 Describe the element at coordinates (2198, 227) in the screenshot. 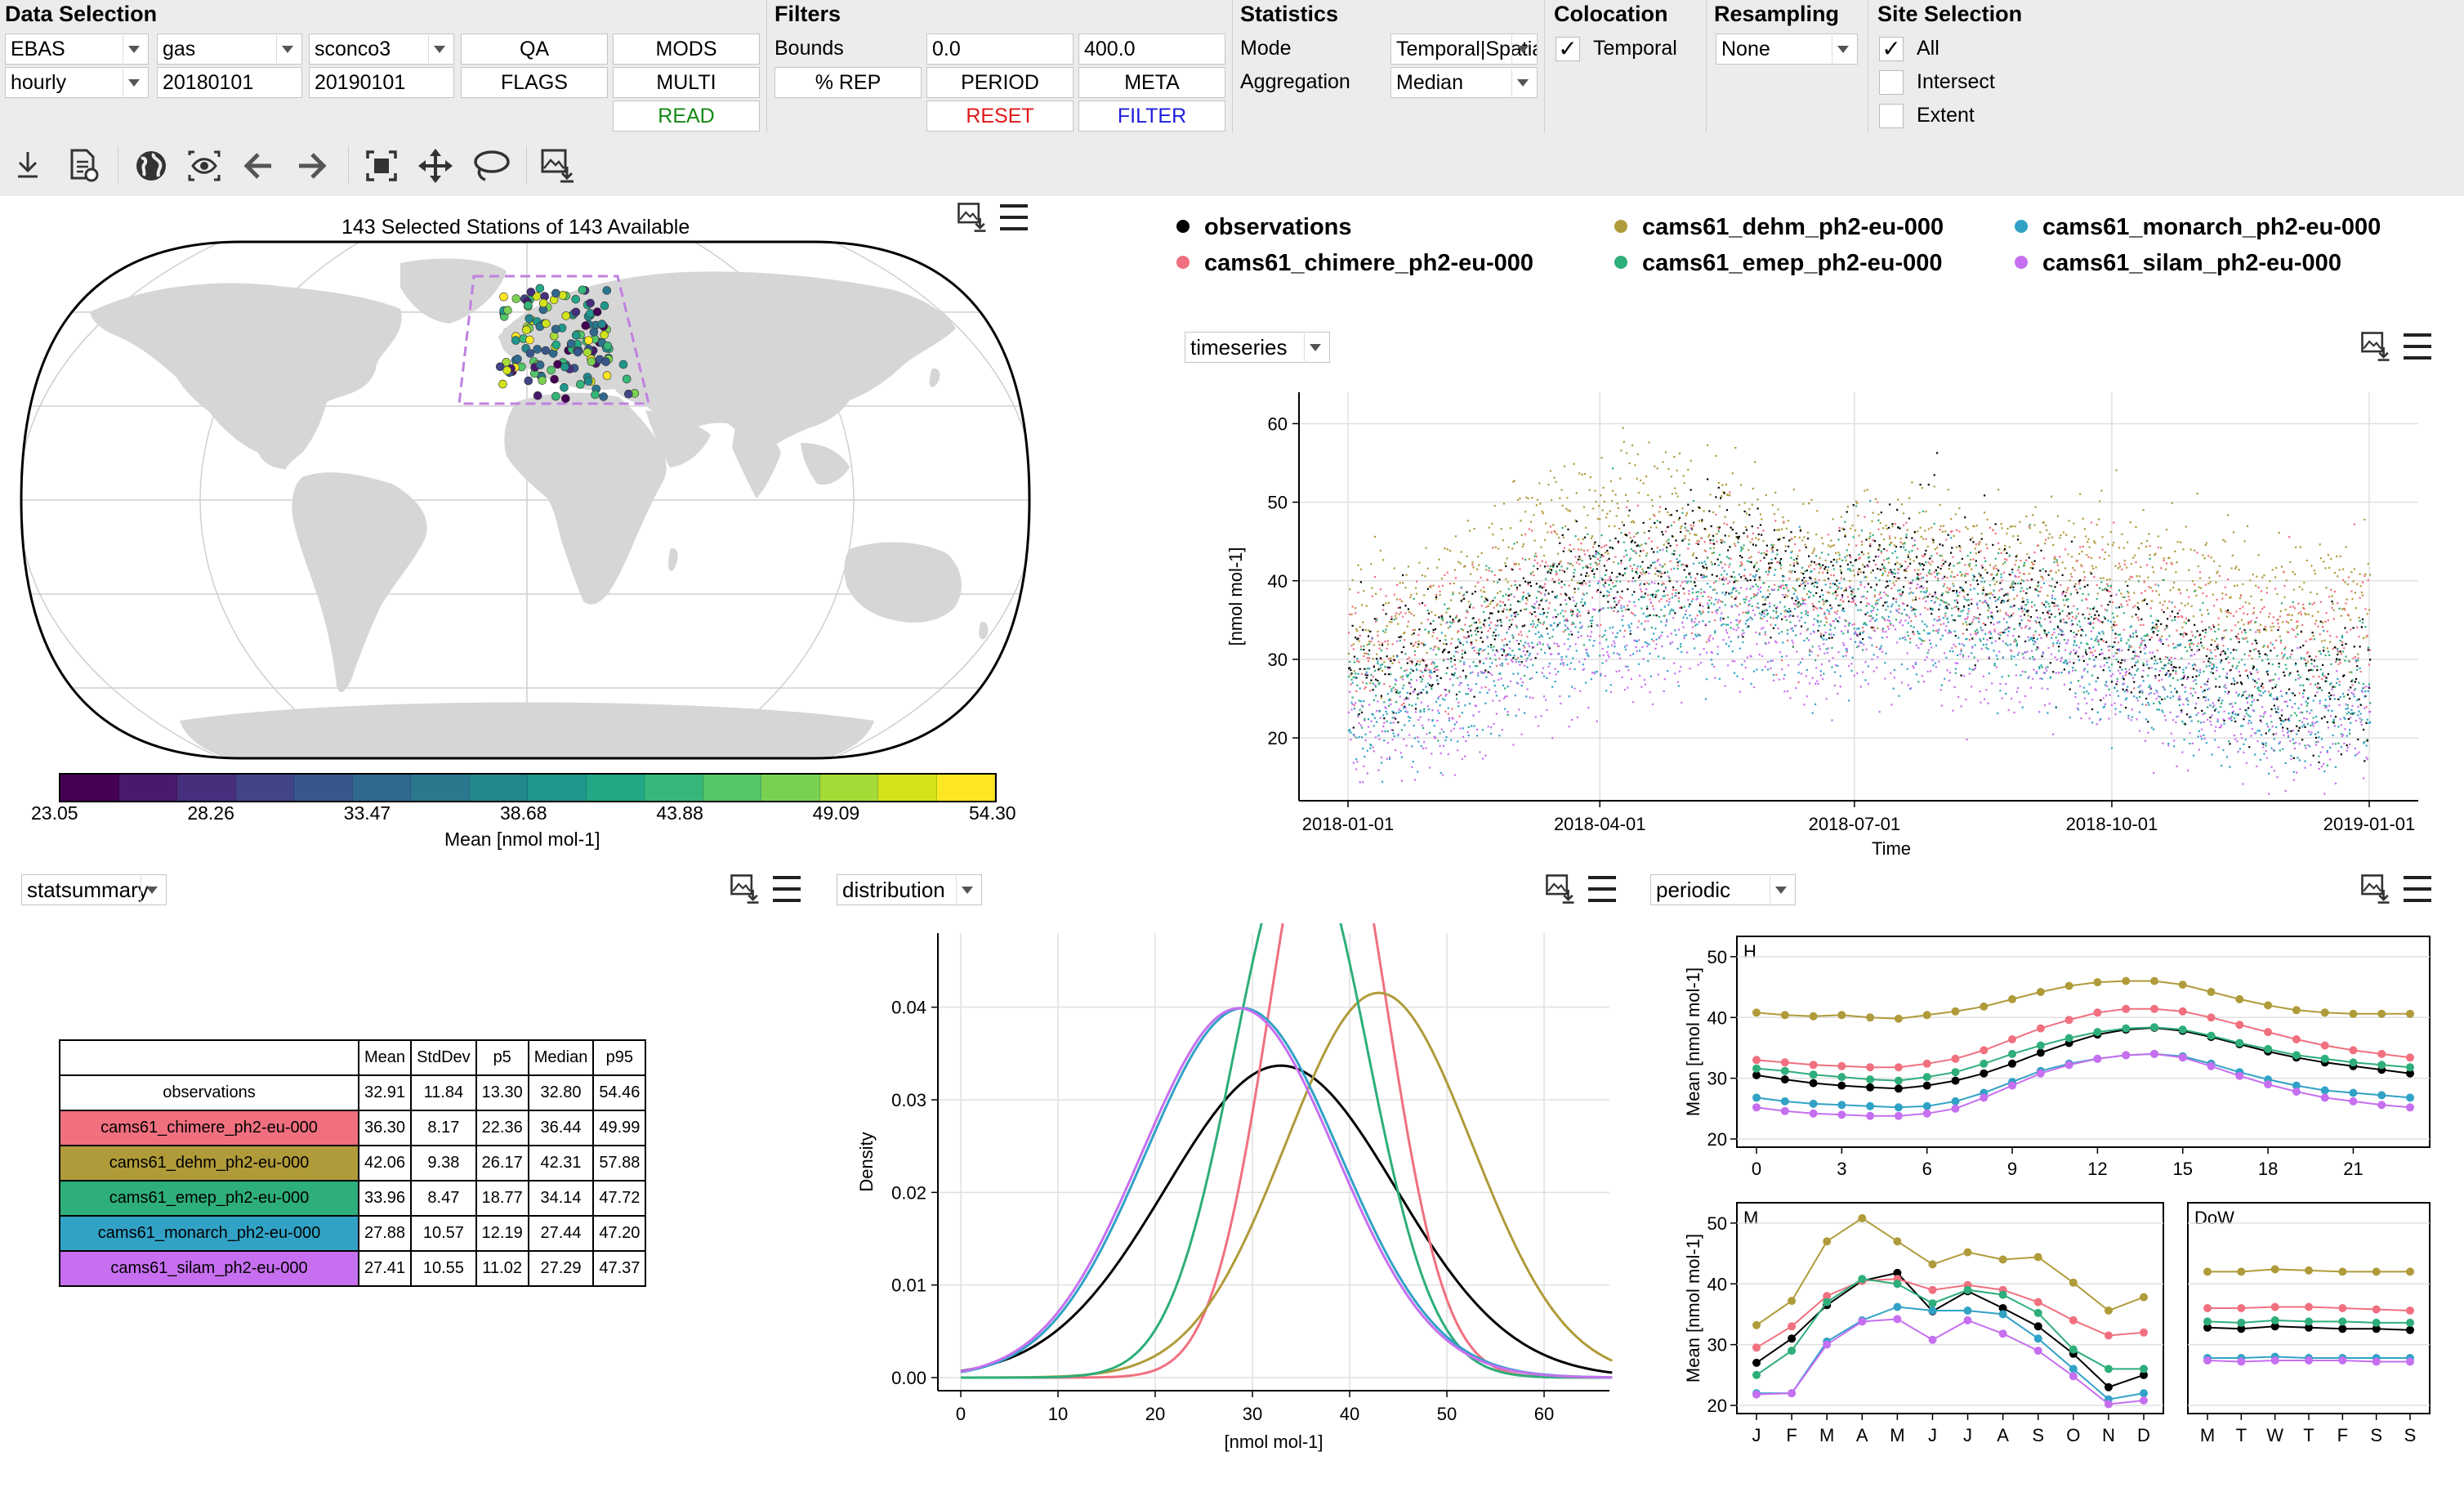

I see `legend-item: cams61_monarch_ph2-eu-000` at that location.